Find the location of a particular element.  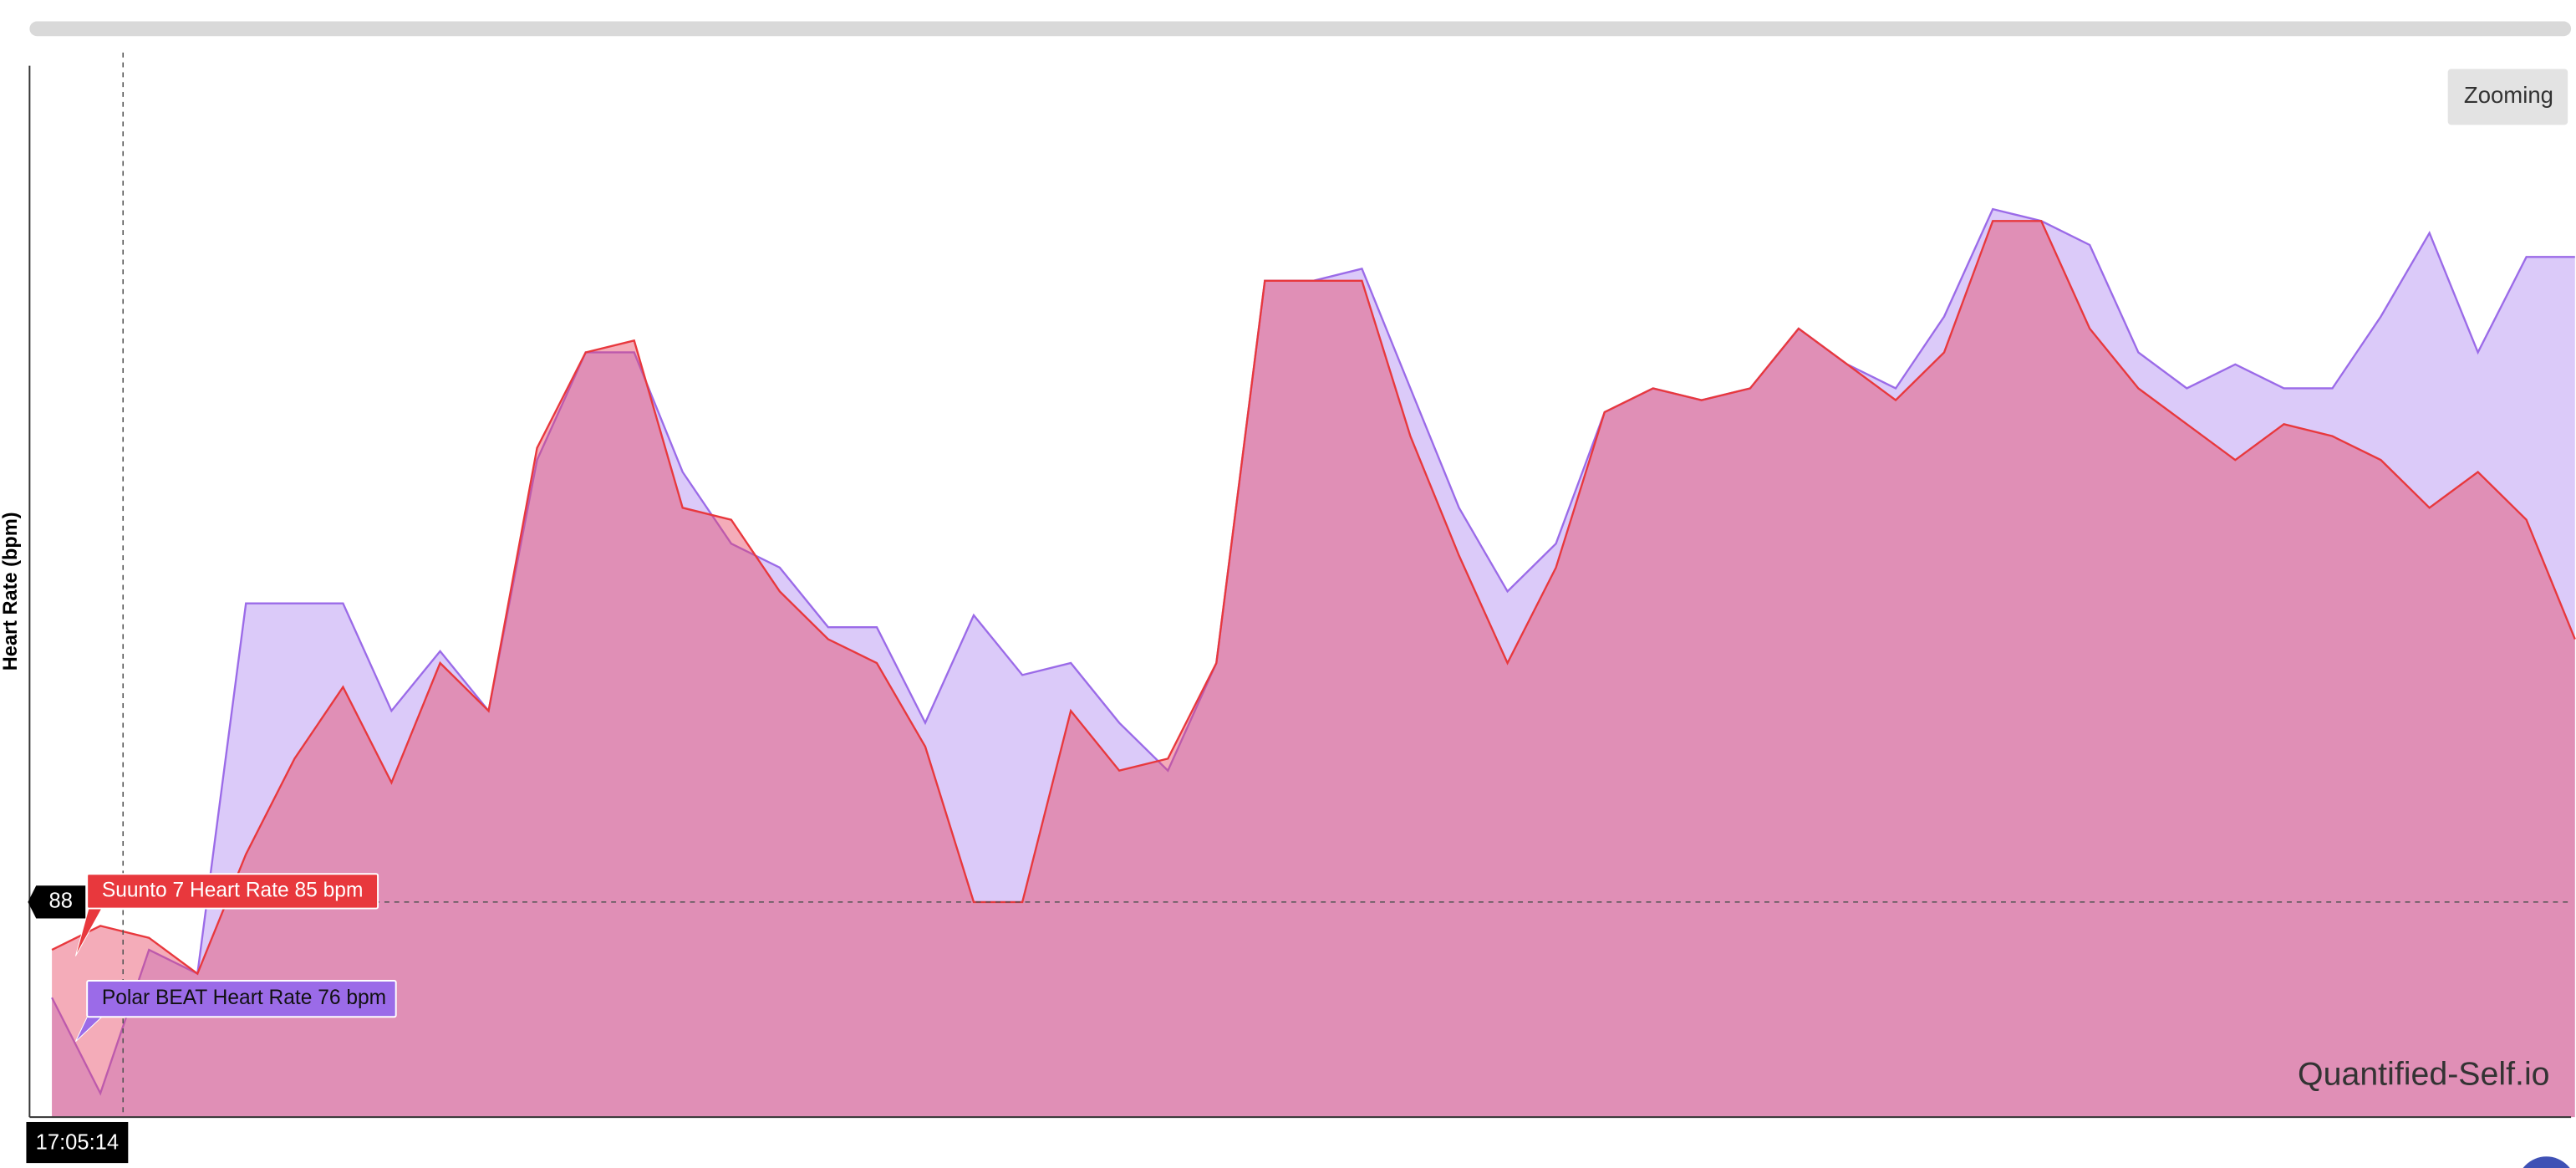

crosshair-y-box is located at coordinates (57, 902).